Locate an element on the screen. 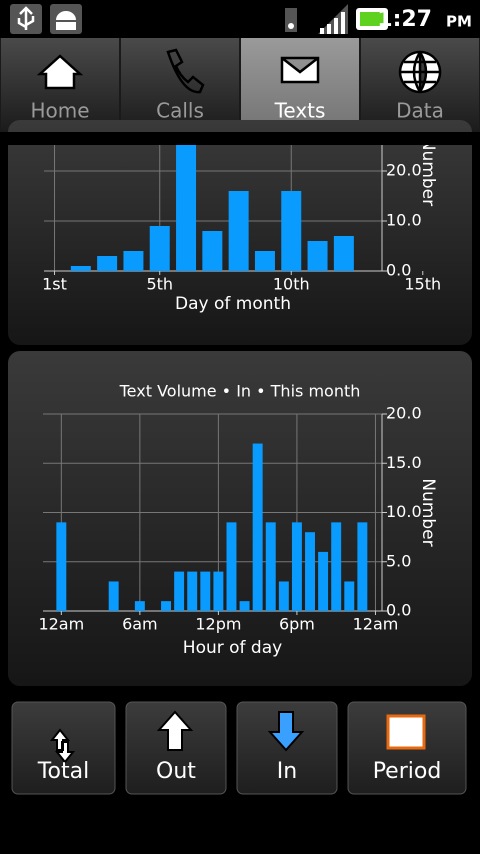 Image resolution: width=480 pixels, height=854 pixels. clock-ampm: PM is located at coordinates (459, 22).